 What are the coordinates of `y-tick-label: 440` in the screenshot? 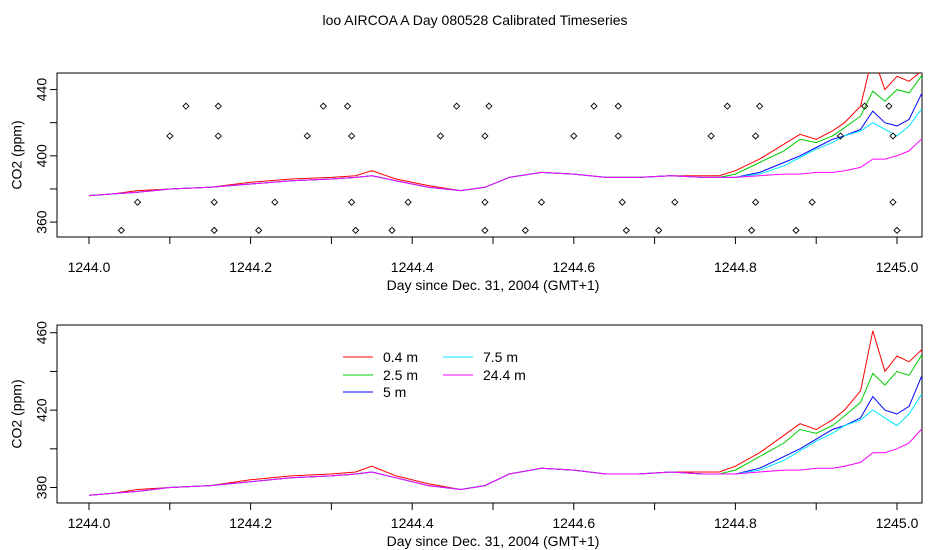 It's located at (42, 90).